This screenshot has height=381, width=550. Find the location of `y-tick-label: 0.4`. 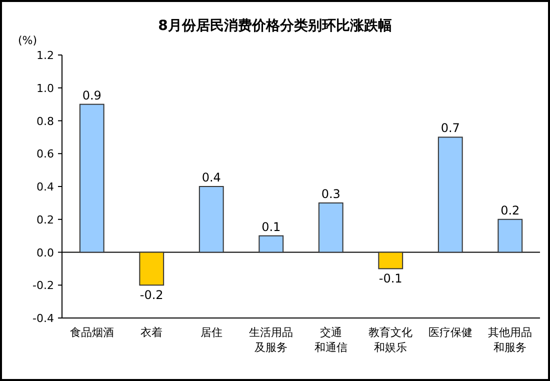

y-tick-label: 0.4 is located at coordinates (45, 187).